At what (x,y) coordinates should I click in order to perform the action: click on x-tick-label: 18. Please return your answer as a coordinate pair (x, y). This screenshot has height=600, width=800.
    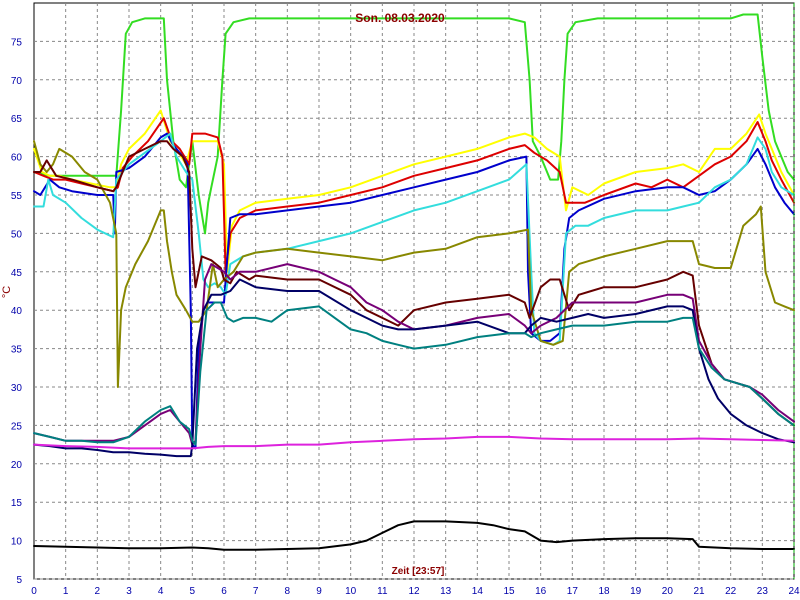
    Looking at the image, I should click on (604, 591).